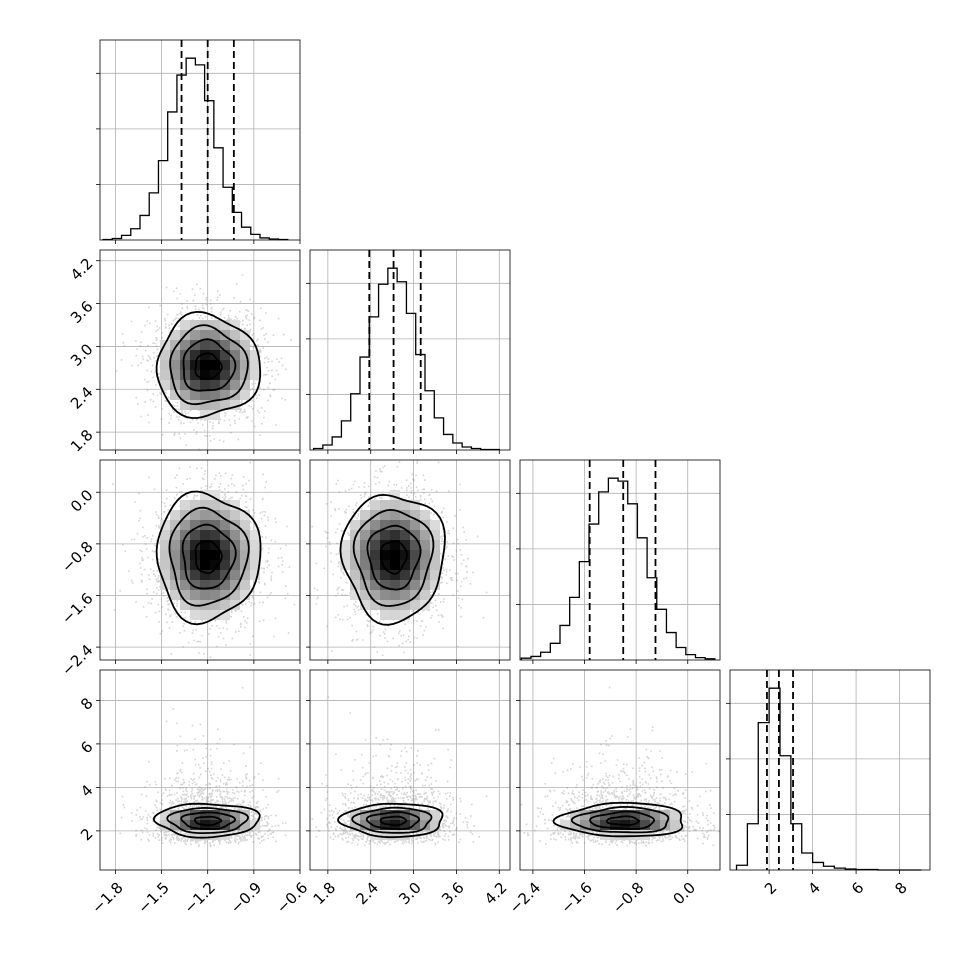 The image size is (970, 970). I want to click on y-tick-label: −0.8, so click(77, 557).